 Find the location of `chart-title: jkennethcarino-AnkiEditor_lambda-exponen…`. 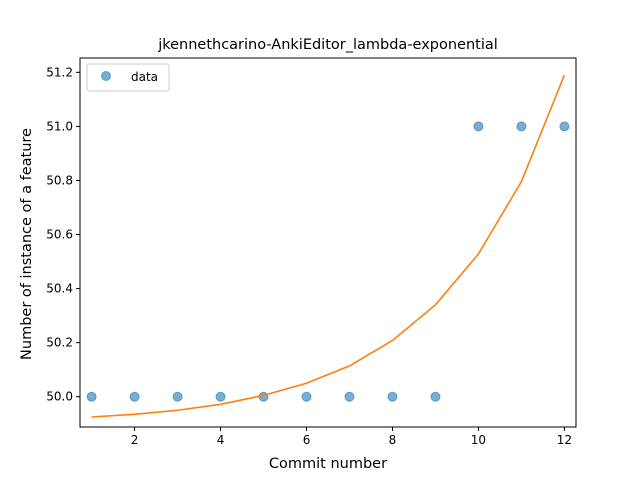

chart-title: jkennethcarino-AnkiEditor_lambda-exponen… is located at coordinates (327, 45).